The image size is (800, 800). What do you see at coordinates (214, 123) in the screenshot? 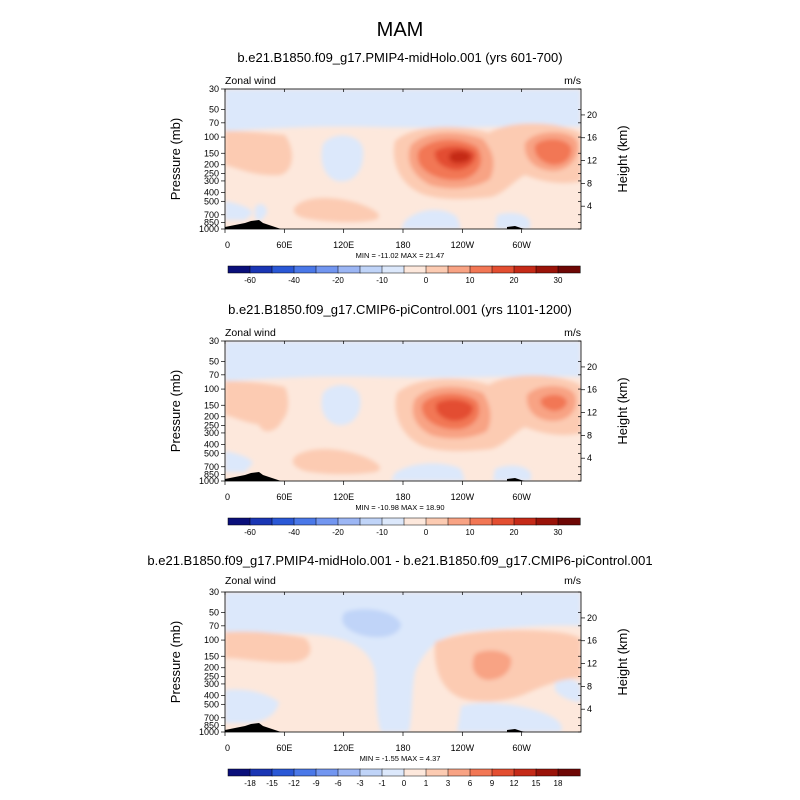
I see `y-tick-label: 70` at bounding box center [214, 123].